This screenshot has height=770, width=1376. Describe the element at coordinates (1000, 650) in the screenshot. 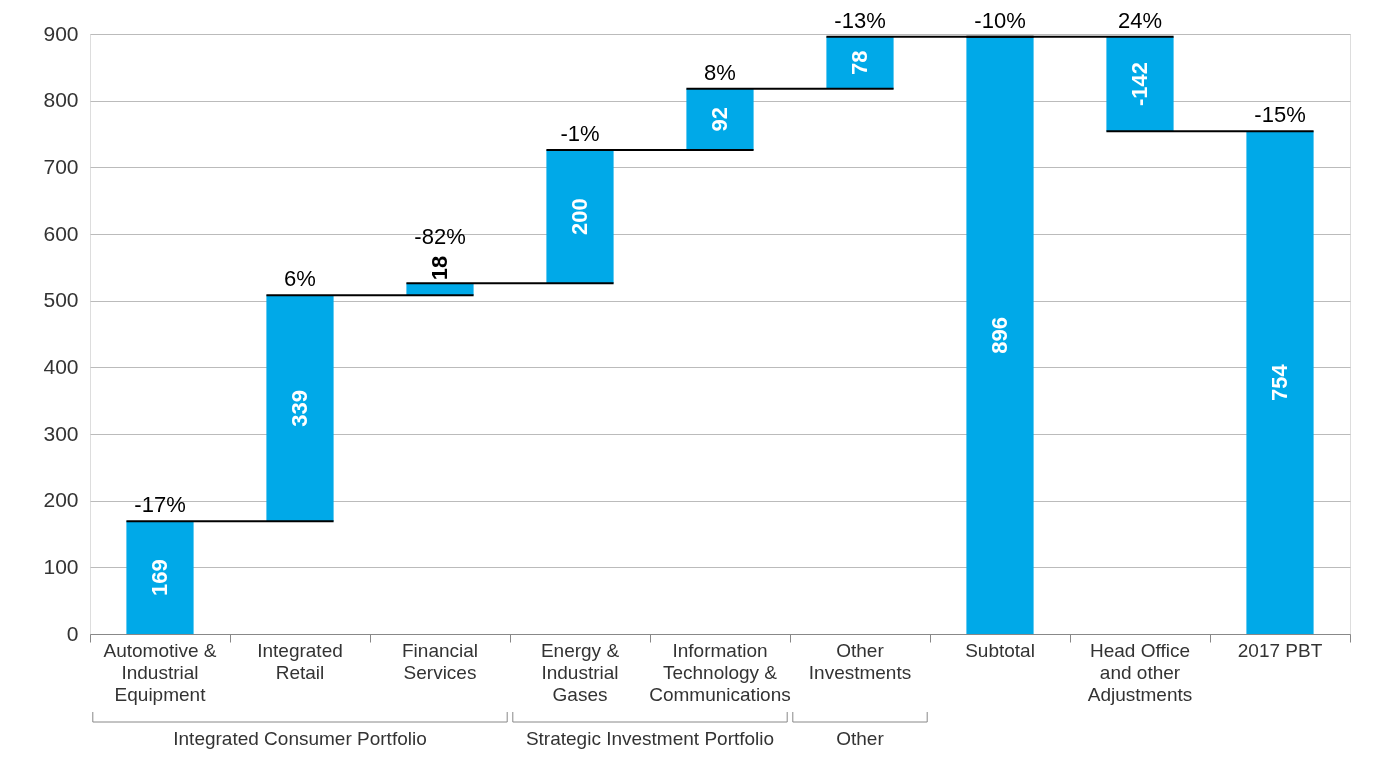

I see `x-tick-label: Subtotal` at that location.